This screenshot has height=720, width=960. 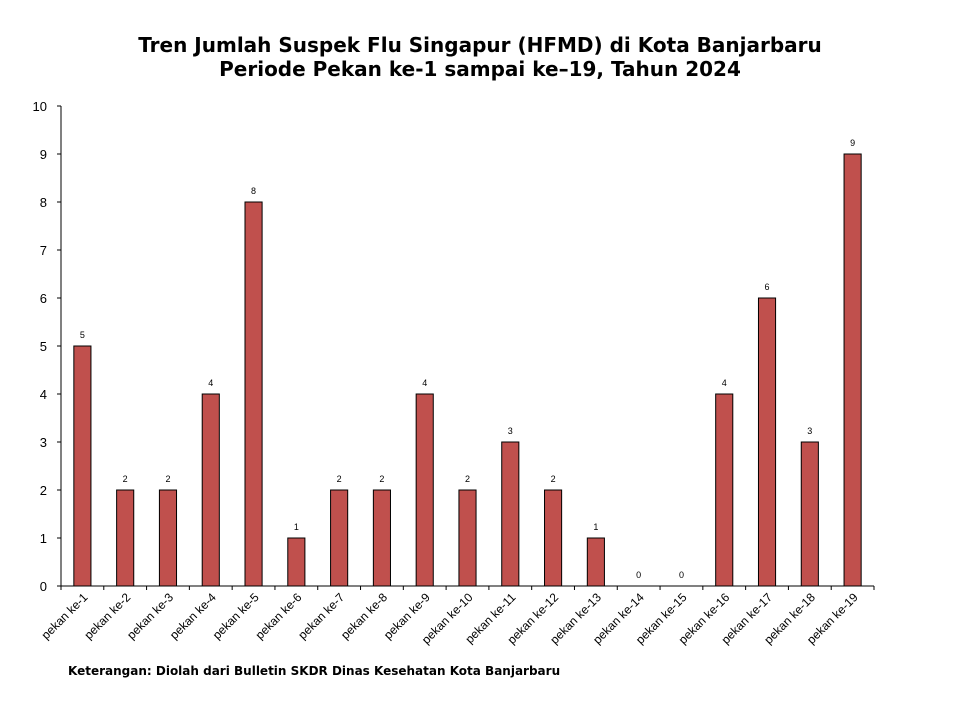 What do you see at coordinates (43, 346) in the screenshot?
I see `y-tick-label: 5` at bounding box center [43, 346].